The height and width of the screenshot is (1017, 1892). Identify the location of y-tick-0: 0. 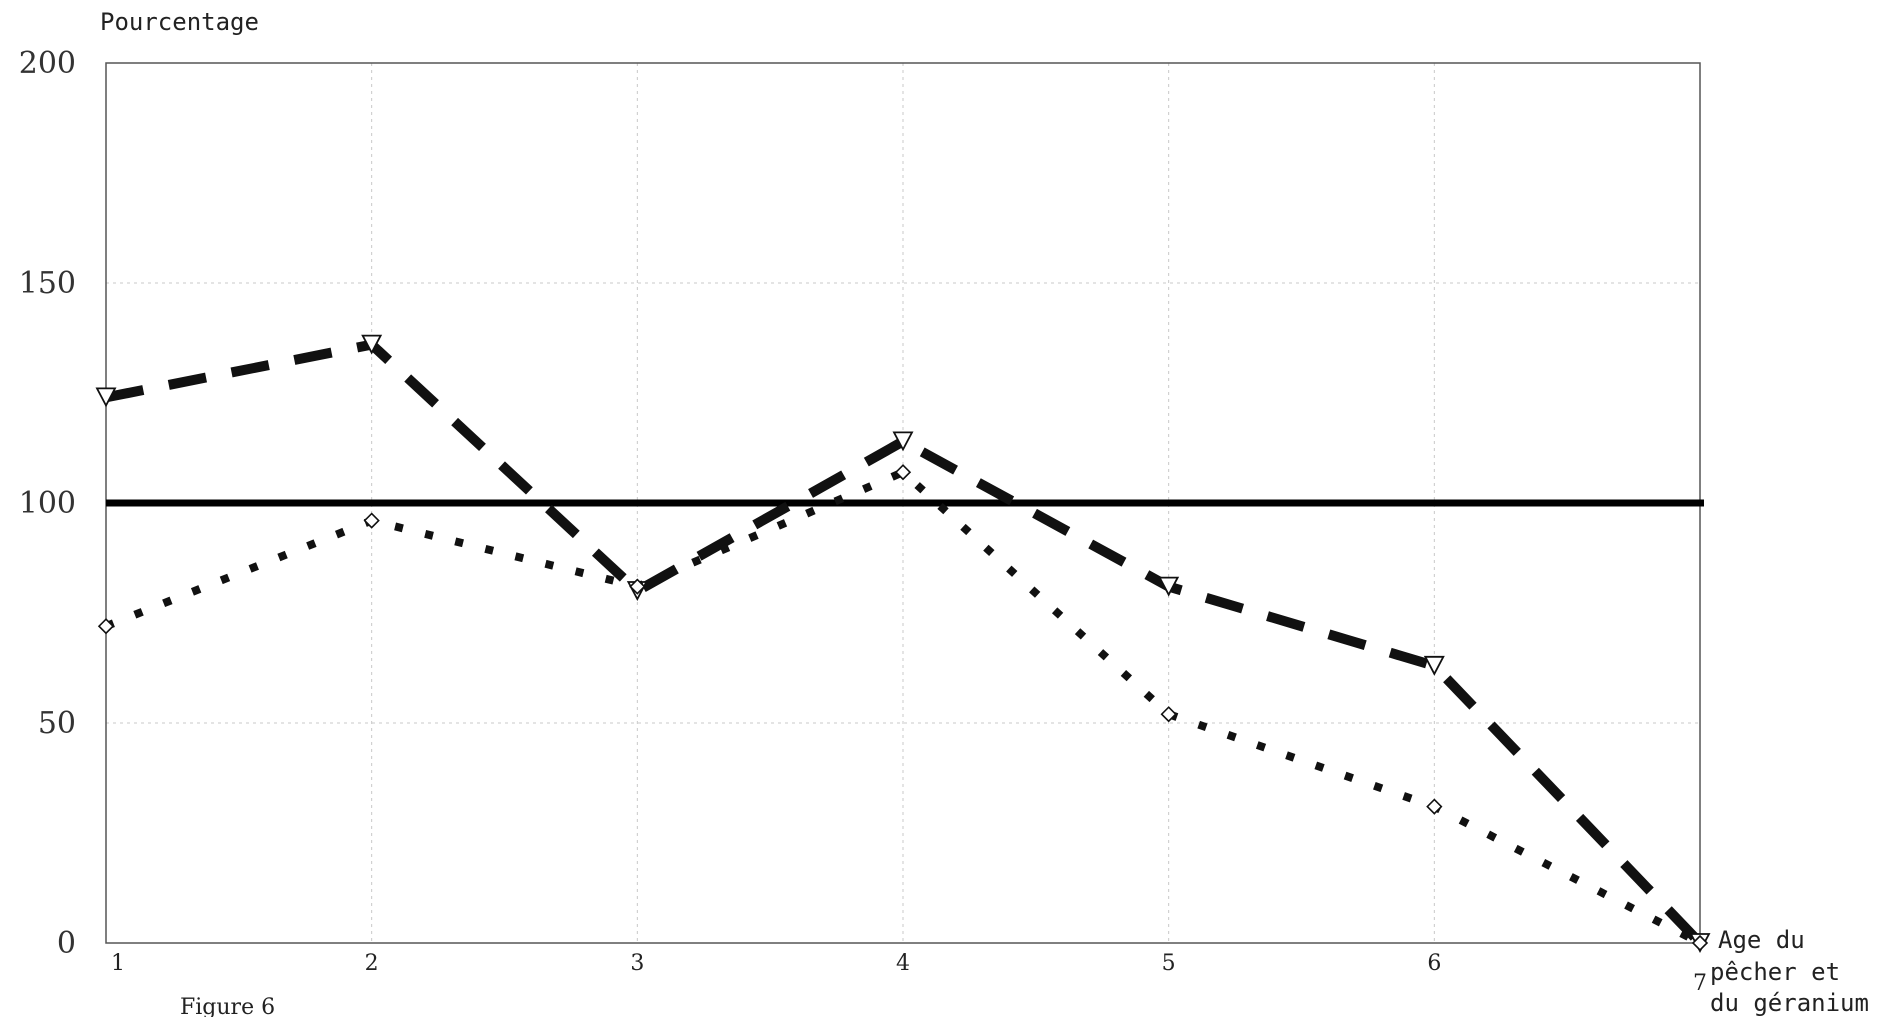
(66, 943).